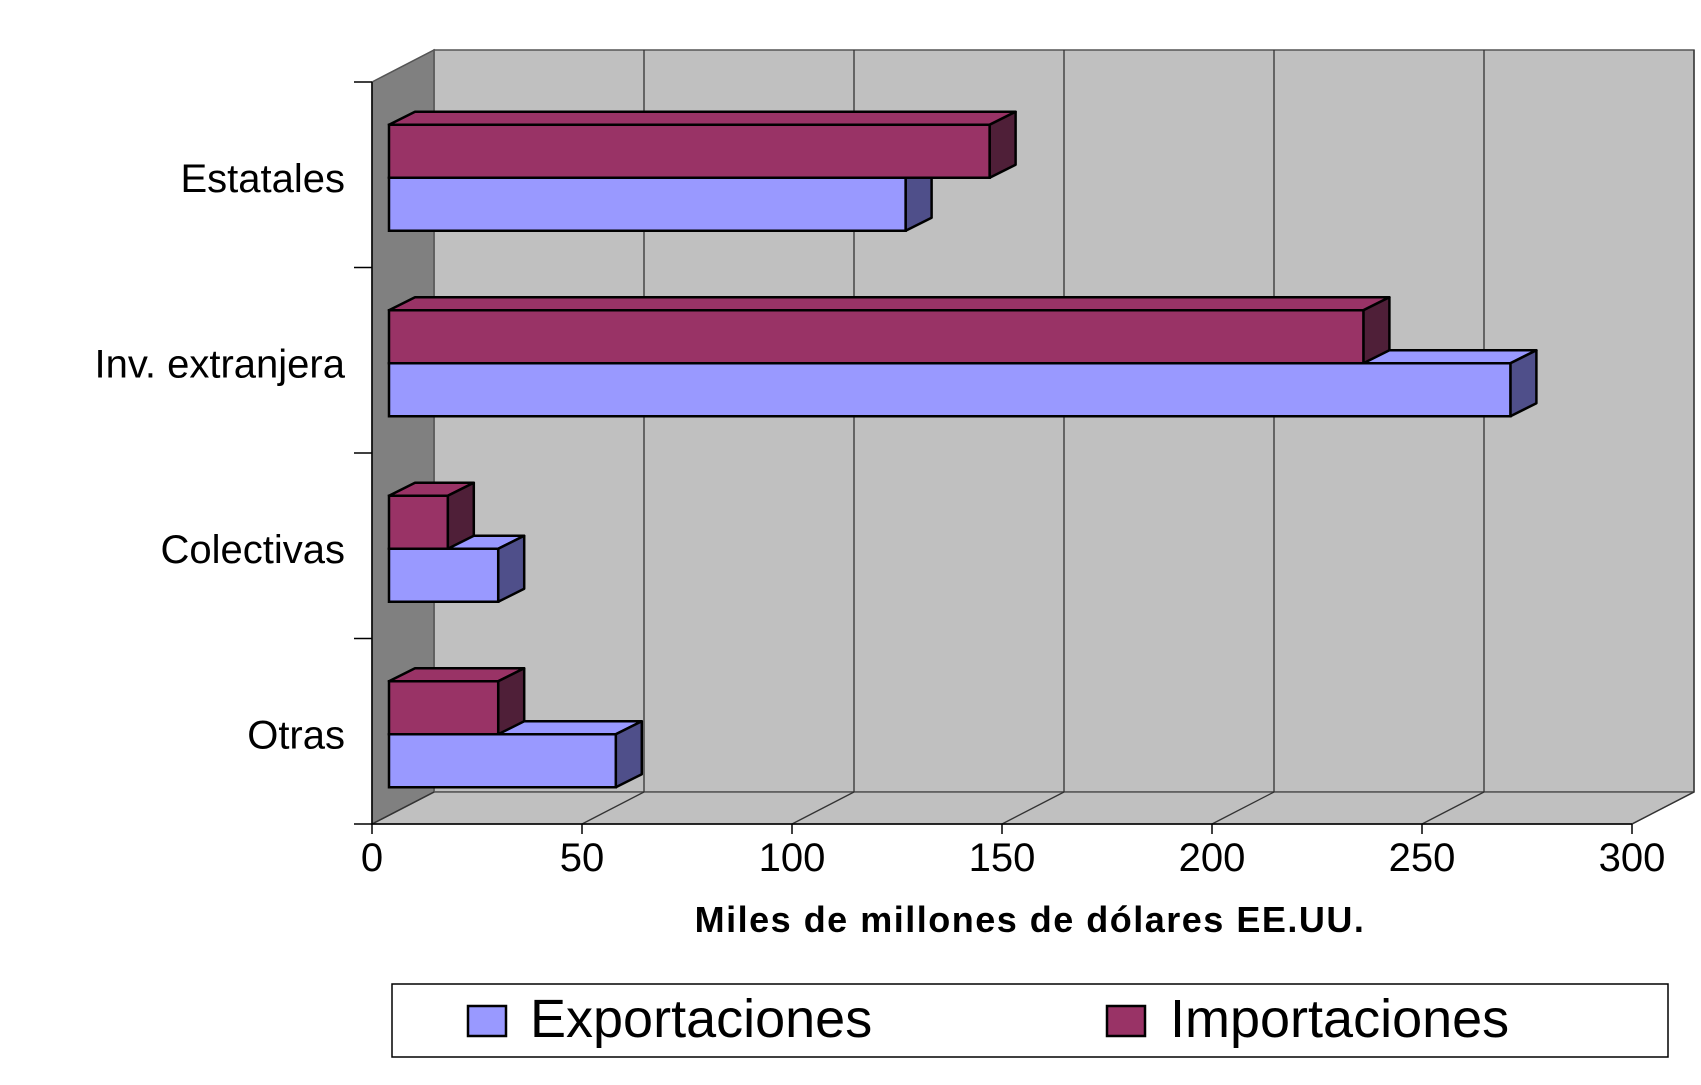 The image size is (1701, 1085). Describe the element at coordinates (1376, 330) in the screenshot. I see `bar-importaciones-inv-extranjera-side` at that location.